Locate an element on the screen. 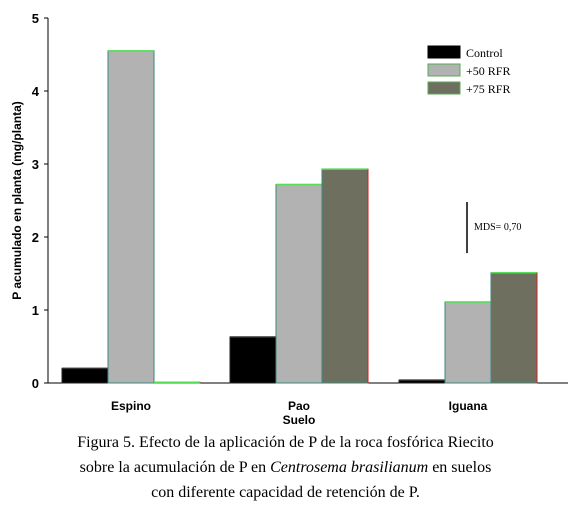 The width and height of the screenshot is (571, 520). mds-label: MDS= 0,70 is located at coordinates (497, 227).